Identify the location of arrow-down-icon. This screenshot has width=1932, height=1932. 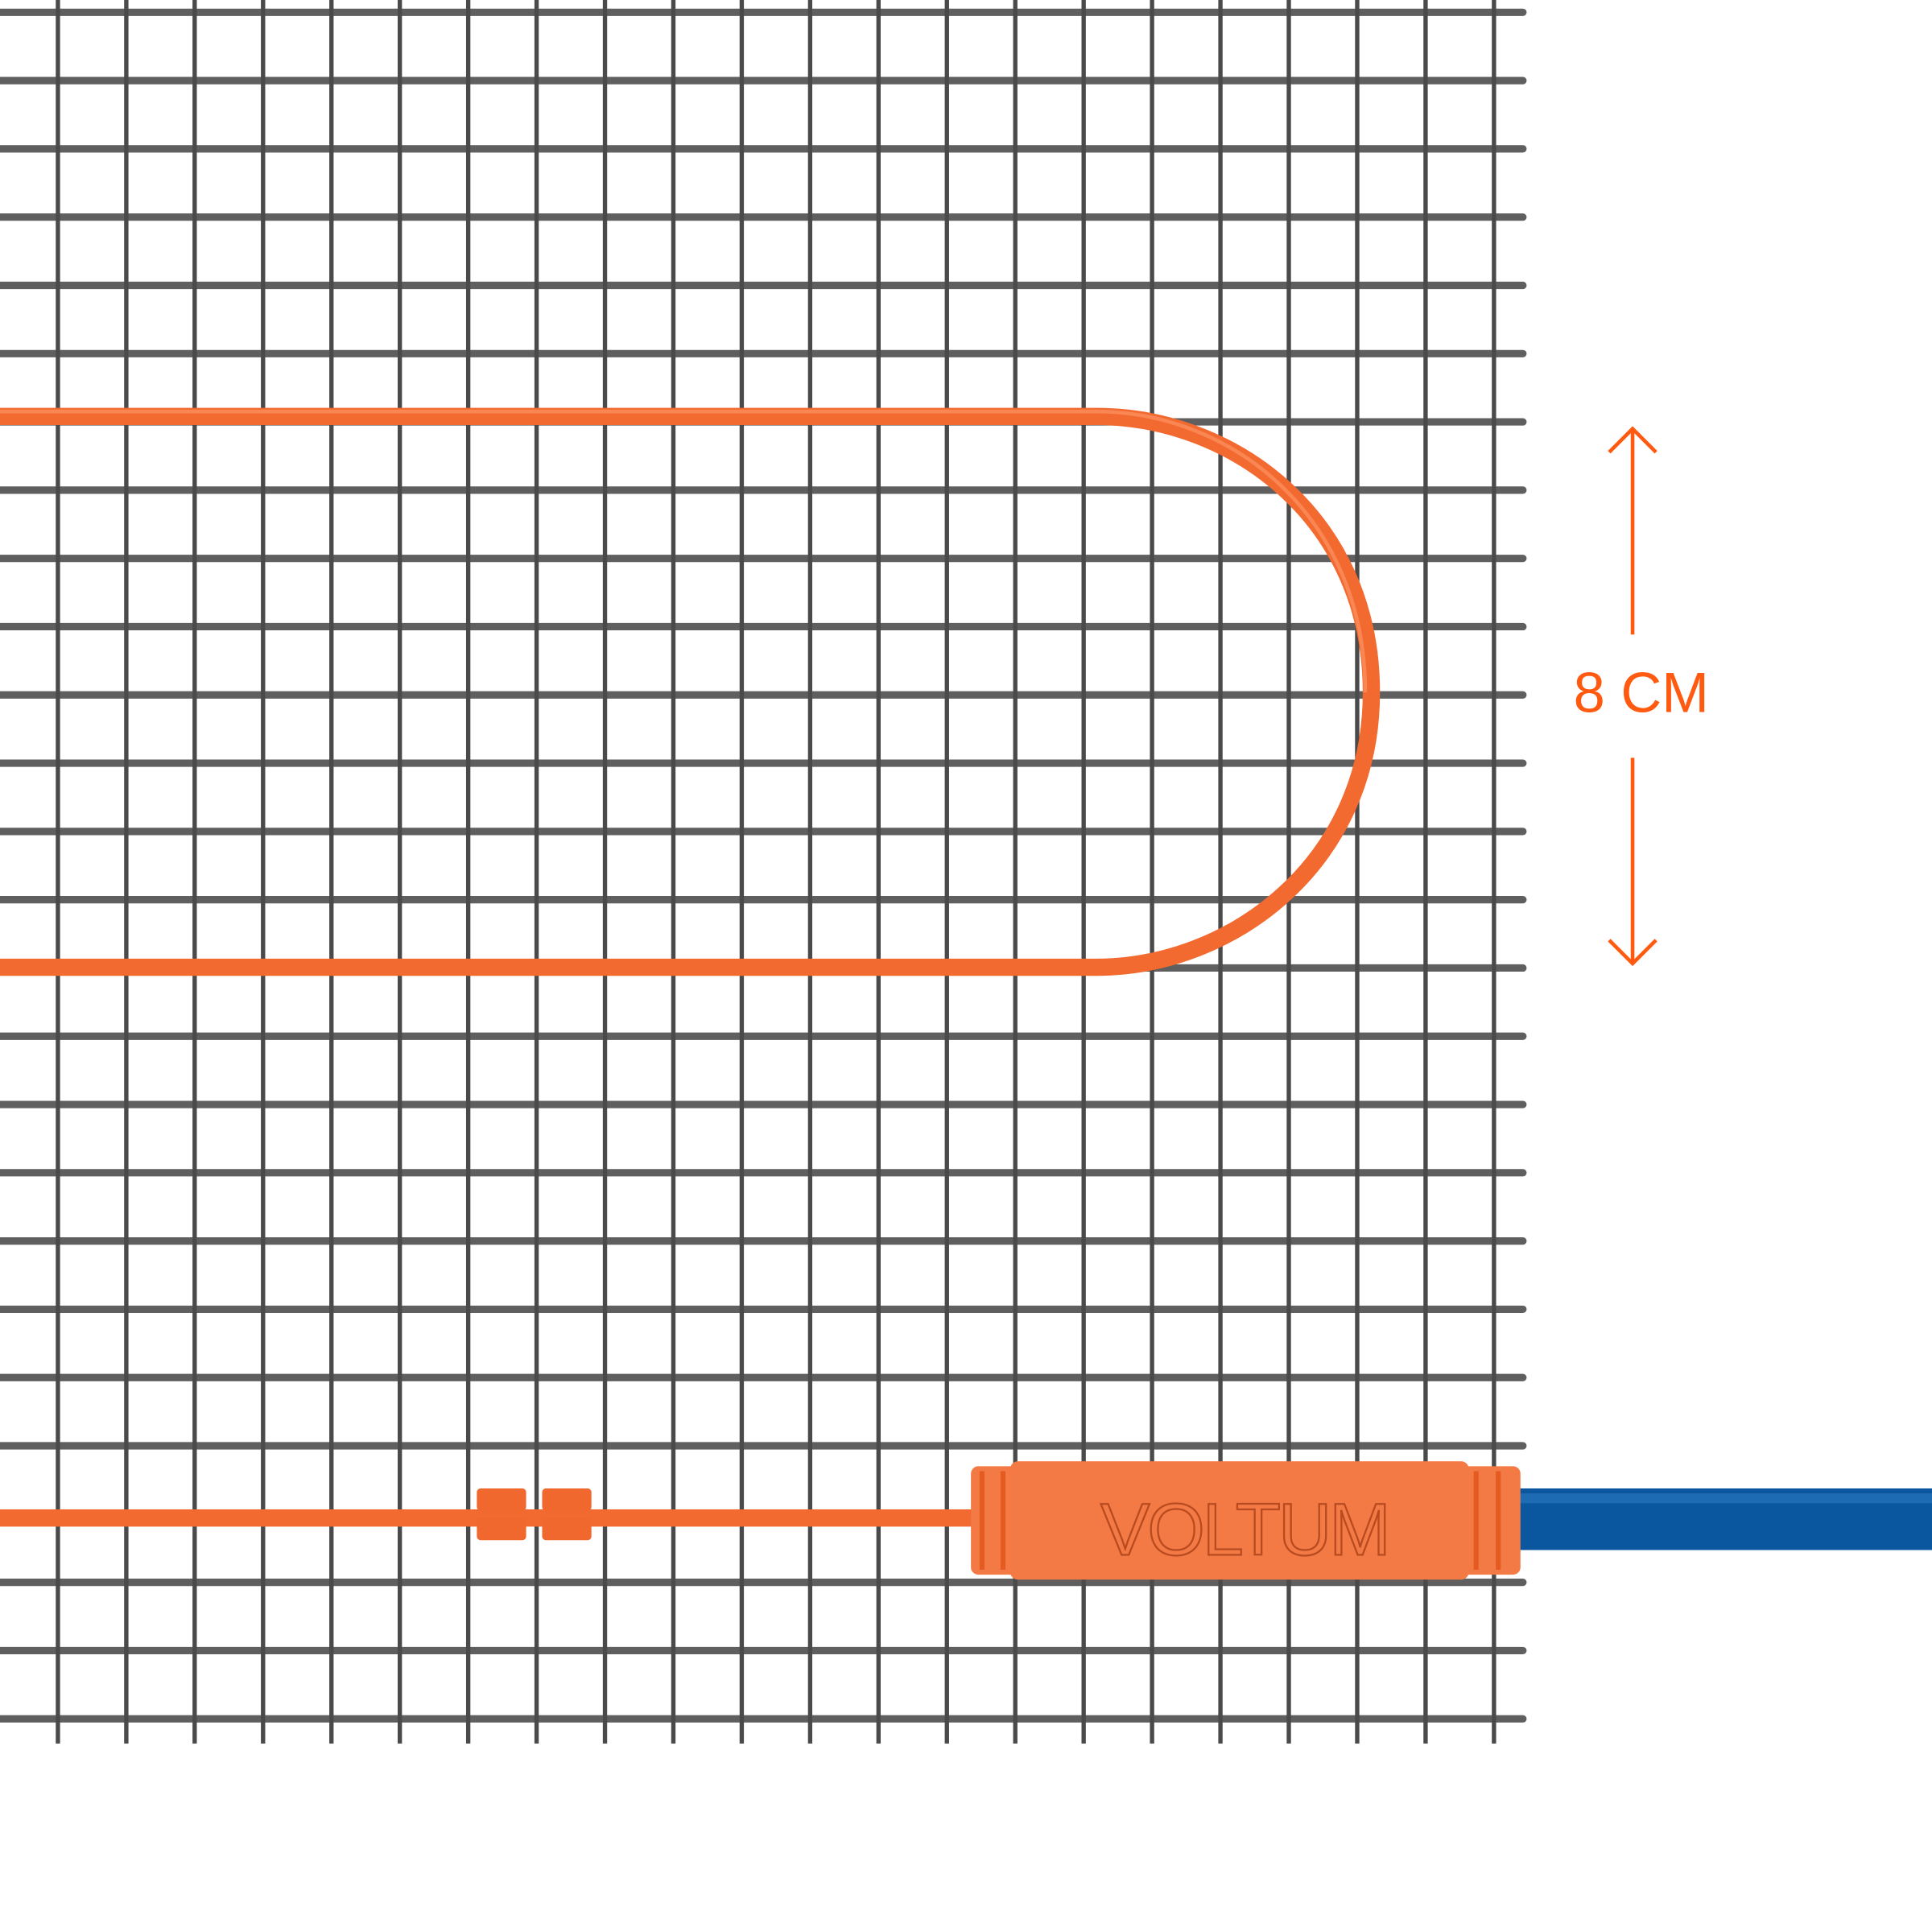
(1632, 862).